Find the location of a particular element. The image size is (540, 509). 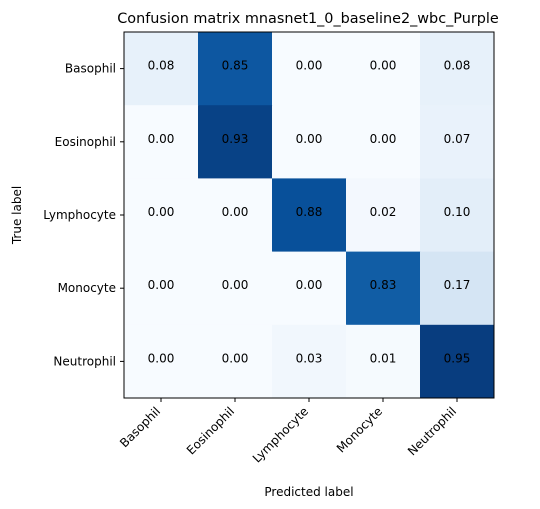

cell-value-label: 0.01 is located at coordinates (383, 358).